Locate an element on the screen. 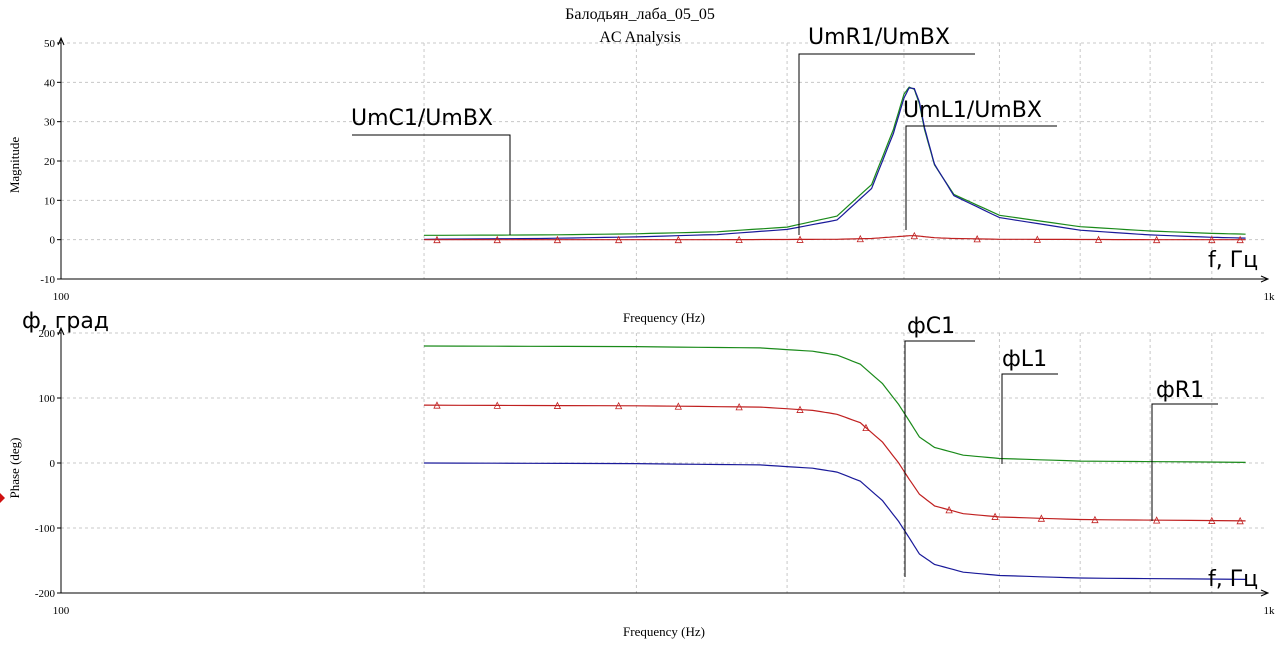 The width and height of the screenshot is (1279, 648). magnitude-x-axis-label: Frequency (Hz) is located at coordinates (664, 317).